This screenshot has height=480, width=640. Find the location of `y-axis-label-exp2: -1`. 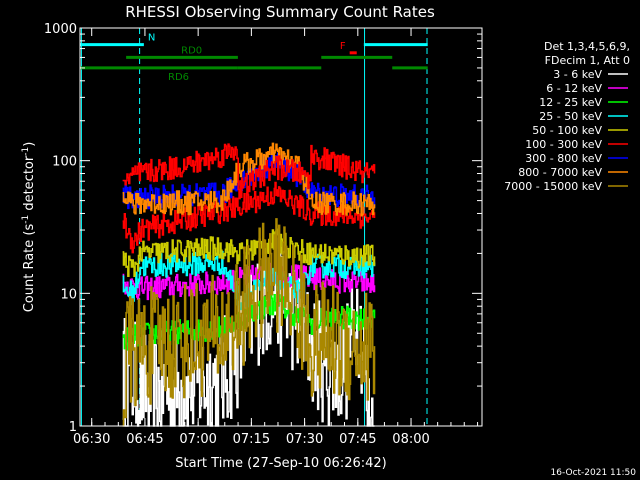

y-axis-label-exp2: -1 is located at coordinates (26, 151).